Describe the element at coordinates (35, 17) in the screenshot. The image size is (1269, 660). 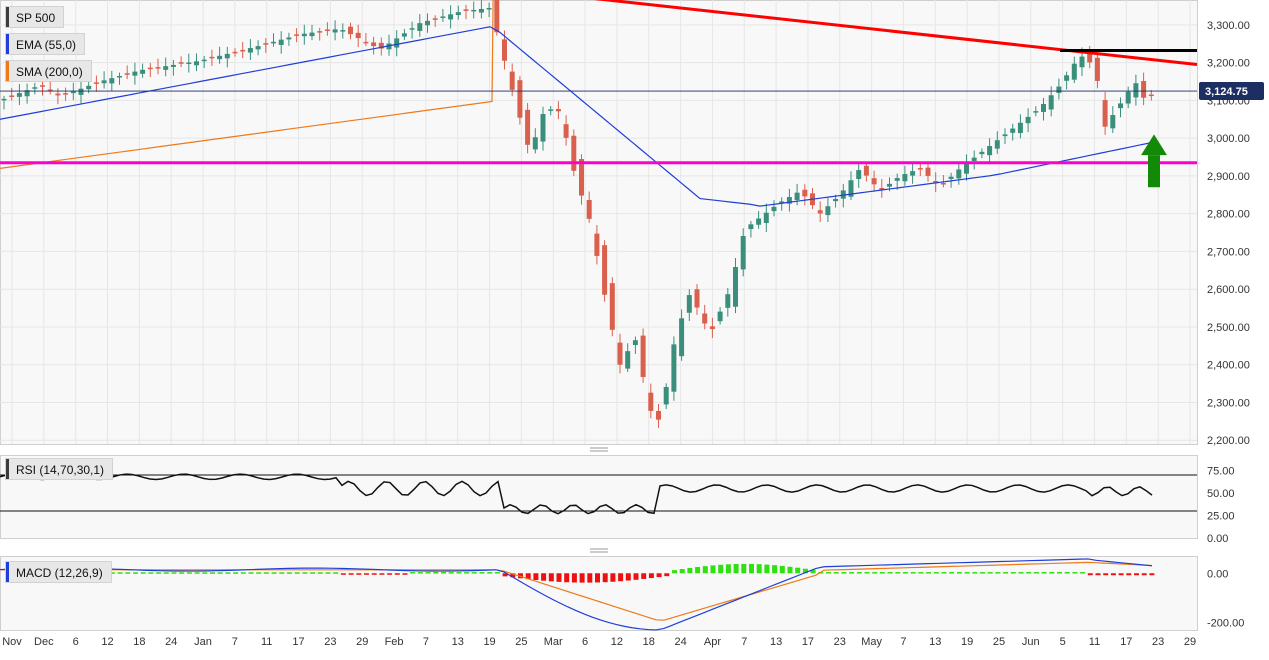
I see `instrument-tag: SP 500` at that location.